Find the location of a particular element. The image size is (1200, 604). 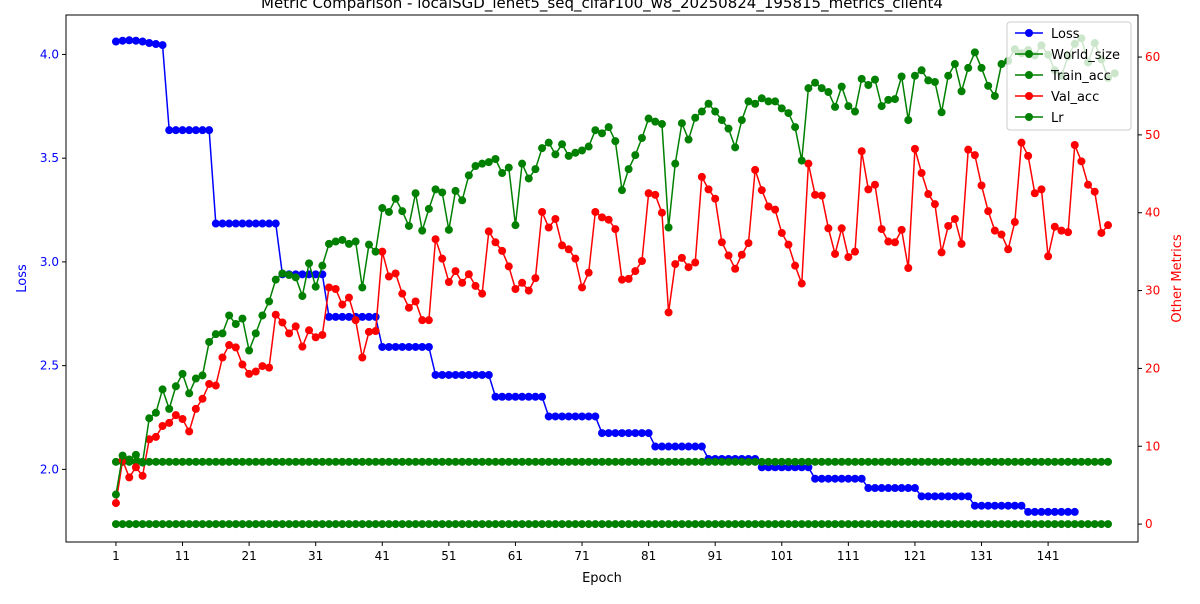

right-tick-label: 10 is located at coordinates (1152, 446).